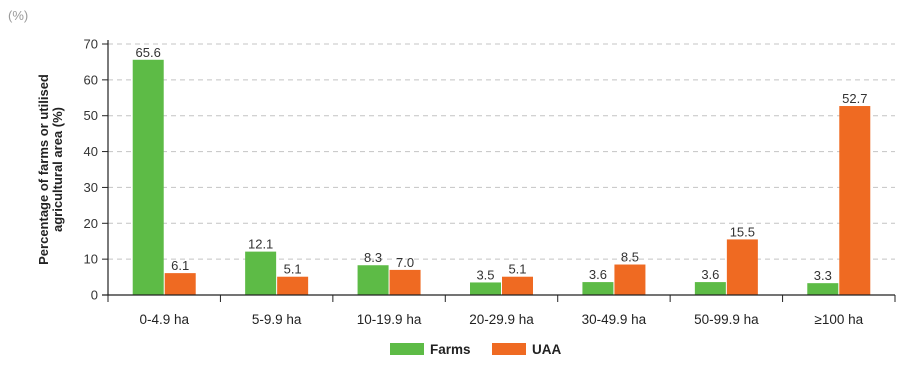  I want to click on data-label: 8.5, so click(630, 257).